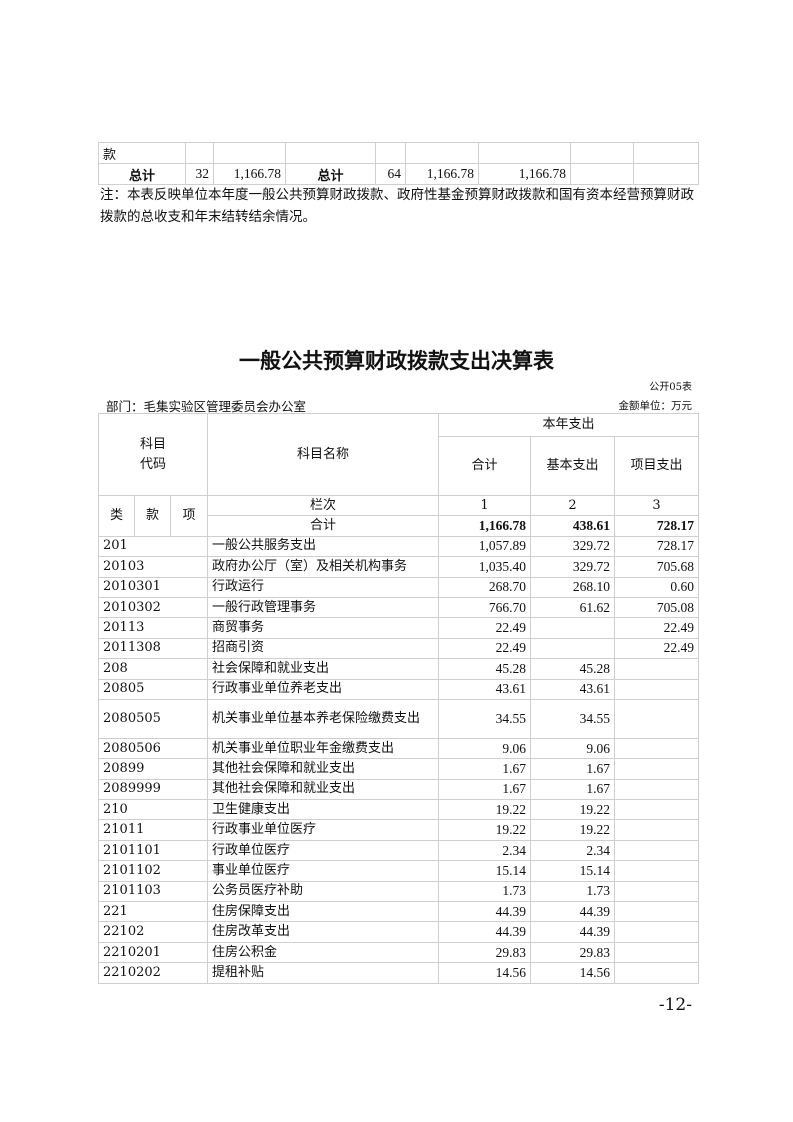  What do you see at coordinates (655, 406) in the screenshot?
I see `unit-label: 金额单位：万元` at bounding box center [655, 406].